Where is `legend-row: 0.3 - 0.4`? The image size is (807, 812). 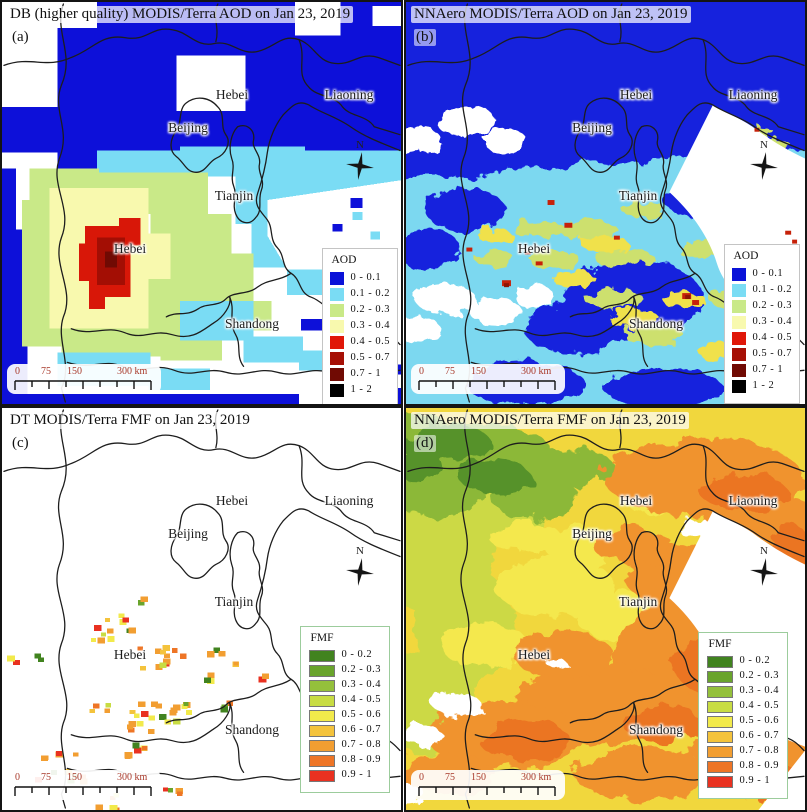
legend-row: 0.3 - 0.4 is located at coordinates (743, 691).